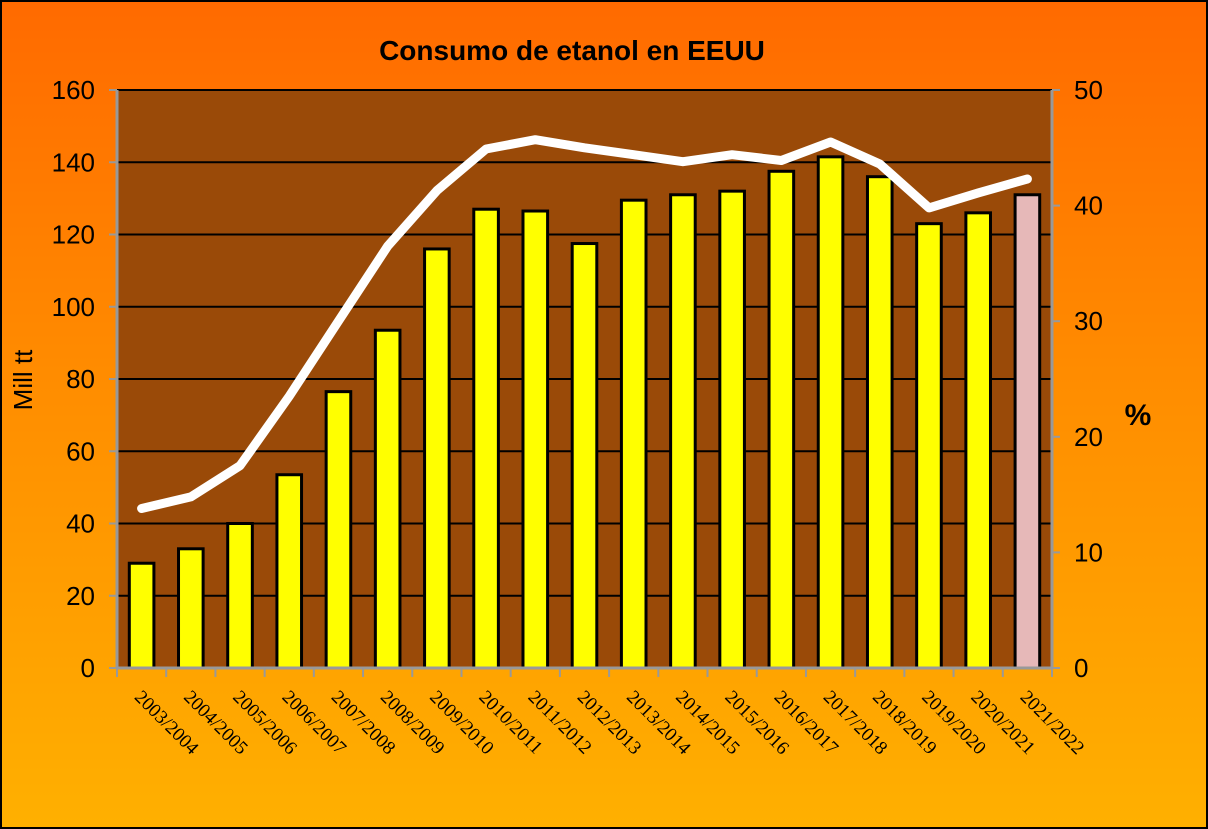  I want to click on y2-tick-label: 0, so click(1081, 668).